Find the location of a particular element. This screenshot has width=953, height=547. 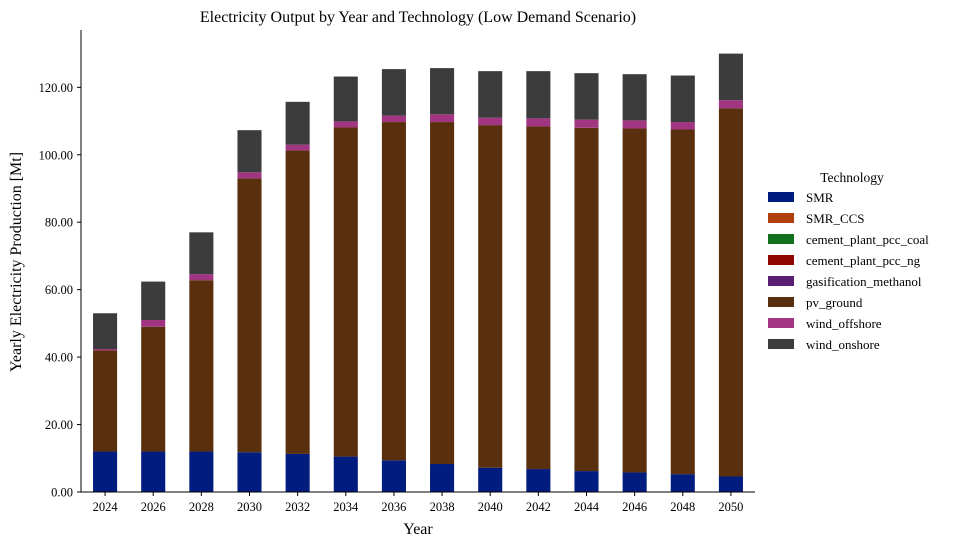

y-tick-label: 40.00 is located at coordinates (59, 358).